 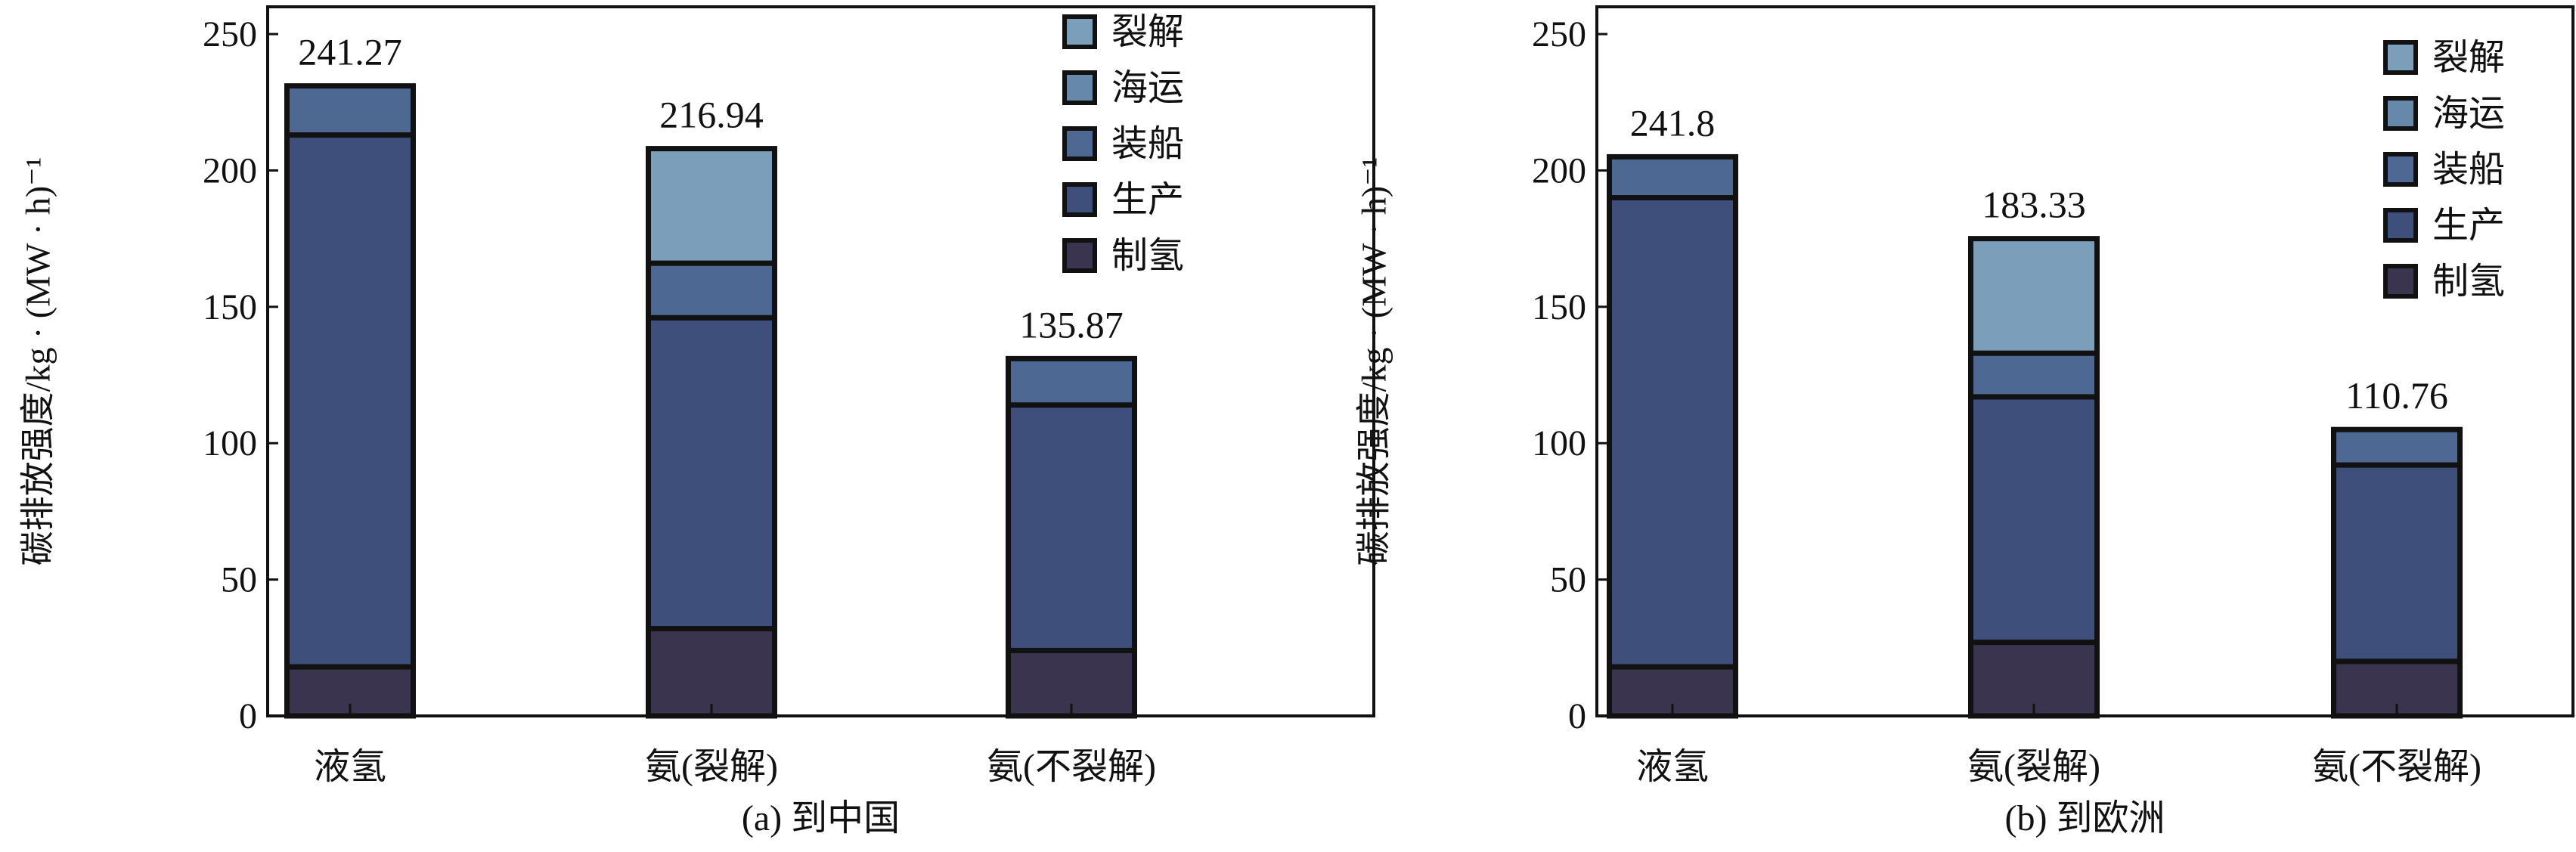 What do you see at coordinates (1071, 324) in the screenshot?
I see `total-label: 135.87` at bounding box center [1071, 324].